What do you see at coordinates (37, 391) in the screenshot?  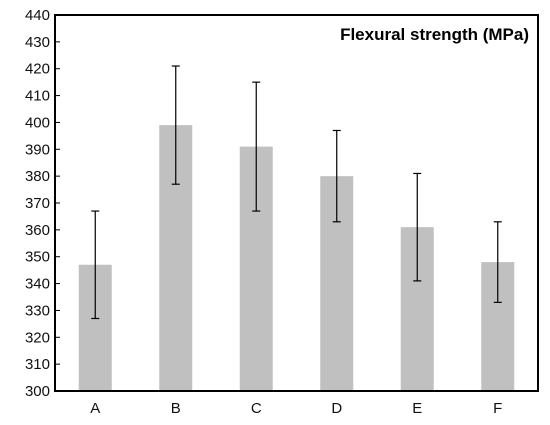 I see `y-tick-label: 300` at bounding box center [37, 391].